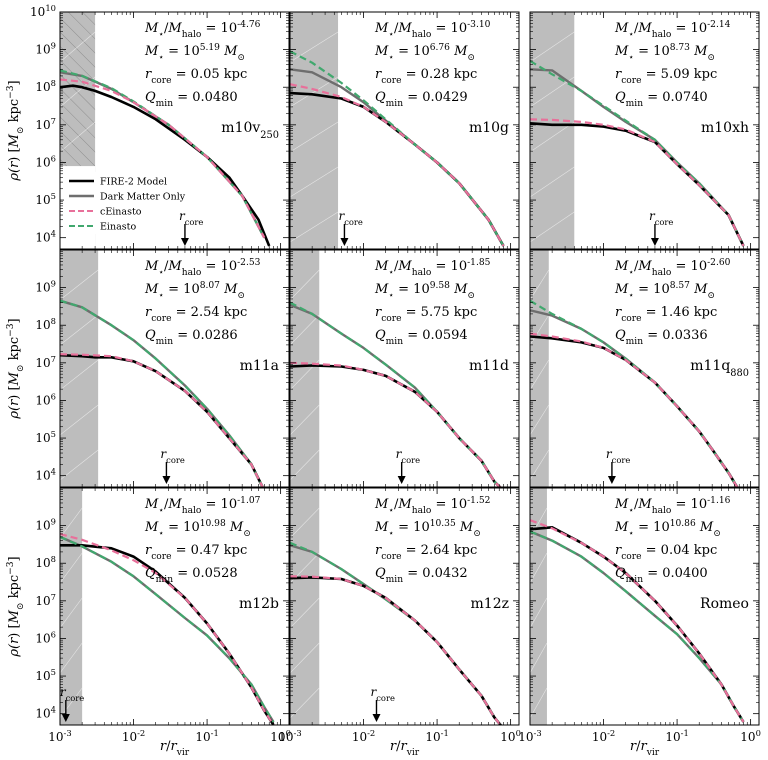  Describe the element at coordinates (191, 99) in the screenshot. I see `q-min: Qmin = 0.0480` at that location.